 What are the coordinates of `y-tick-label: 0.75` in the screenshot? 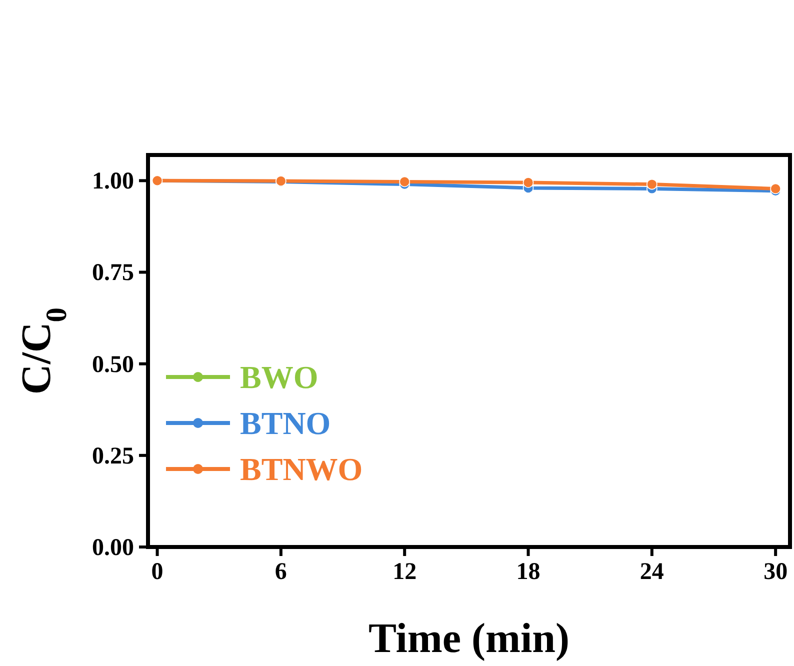 It's located at (113, 273).